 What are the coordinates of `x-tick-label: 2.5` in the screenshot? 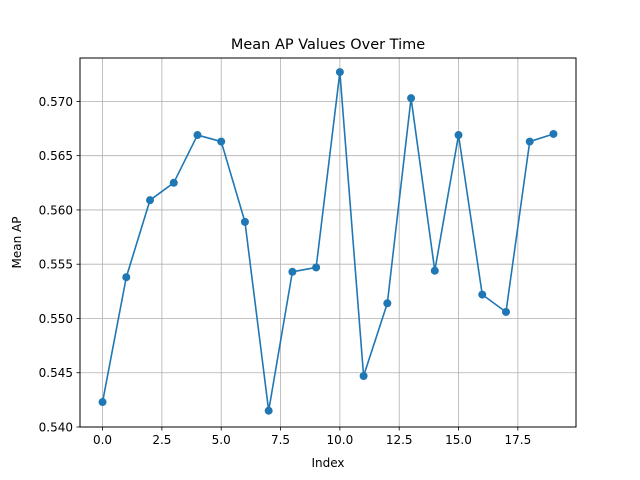 It's located at (161, 440).